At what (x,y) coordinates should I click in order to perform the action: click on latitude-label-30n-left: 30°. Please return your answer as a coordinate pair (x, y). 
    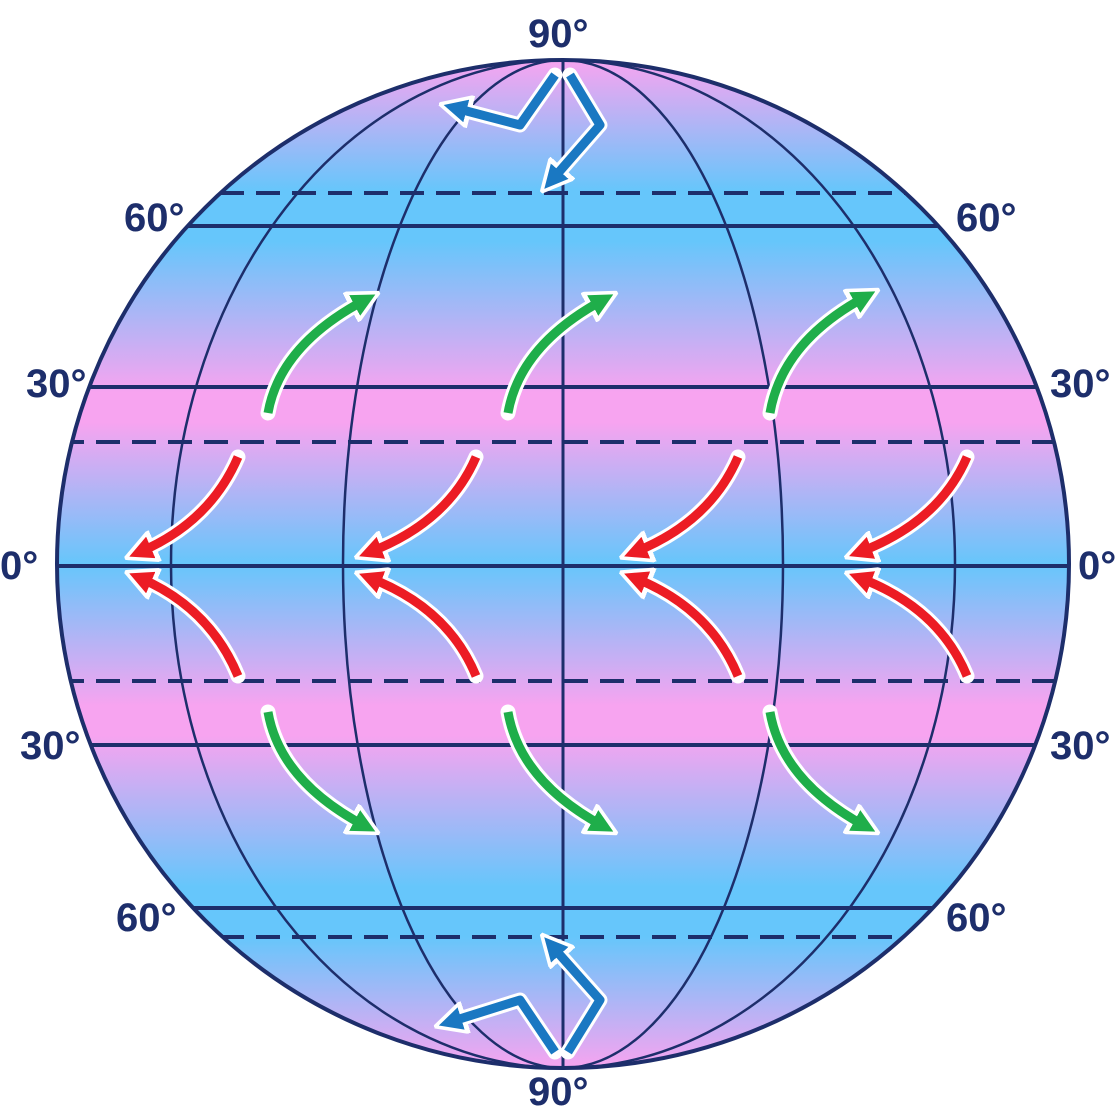
    Looking at the image, I should click on (56, 384).